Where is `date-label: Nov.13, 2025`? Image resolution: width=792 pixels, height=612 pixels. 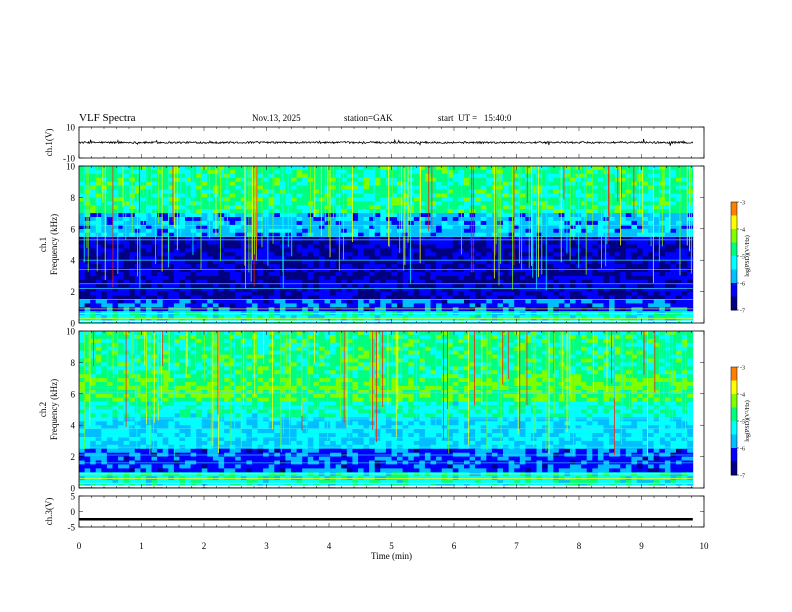
date-label: Nov.13, 2025 is located at coordinates (276, 118).